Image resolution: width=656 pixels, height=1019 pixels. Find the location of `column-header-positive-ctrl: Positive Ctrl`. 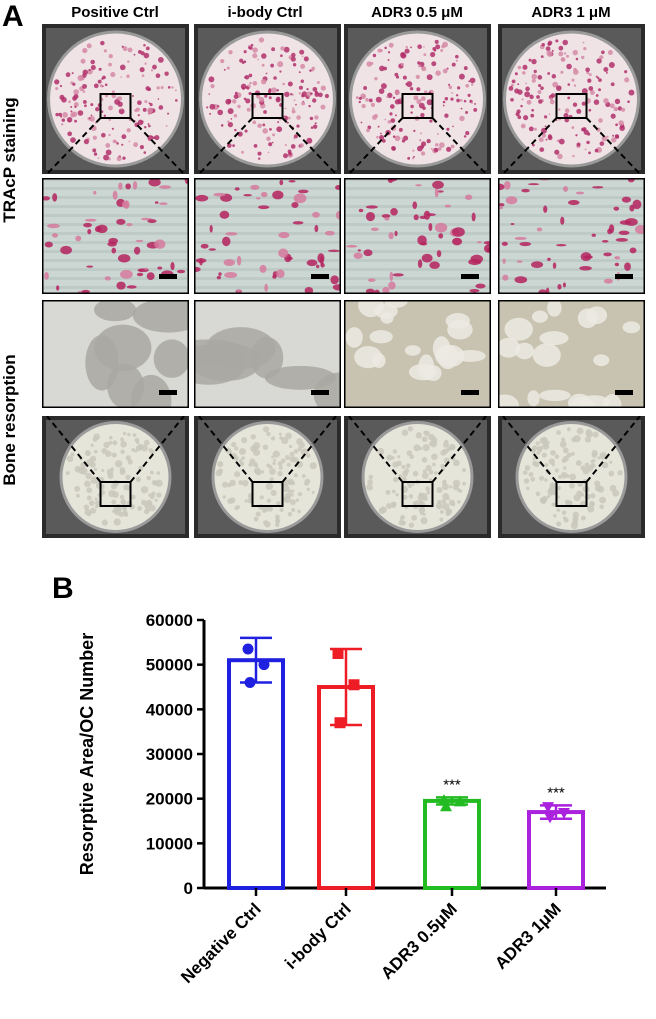

column-header-positive-ctrl: Positive Ctrl is located at coordinates (115, 12).